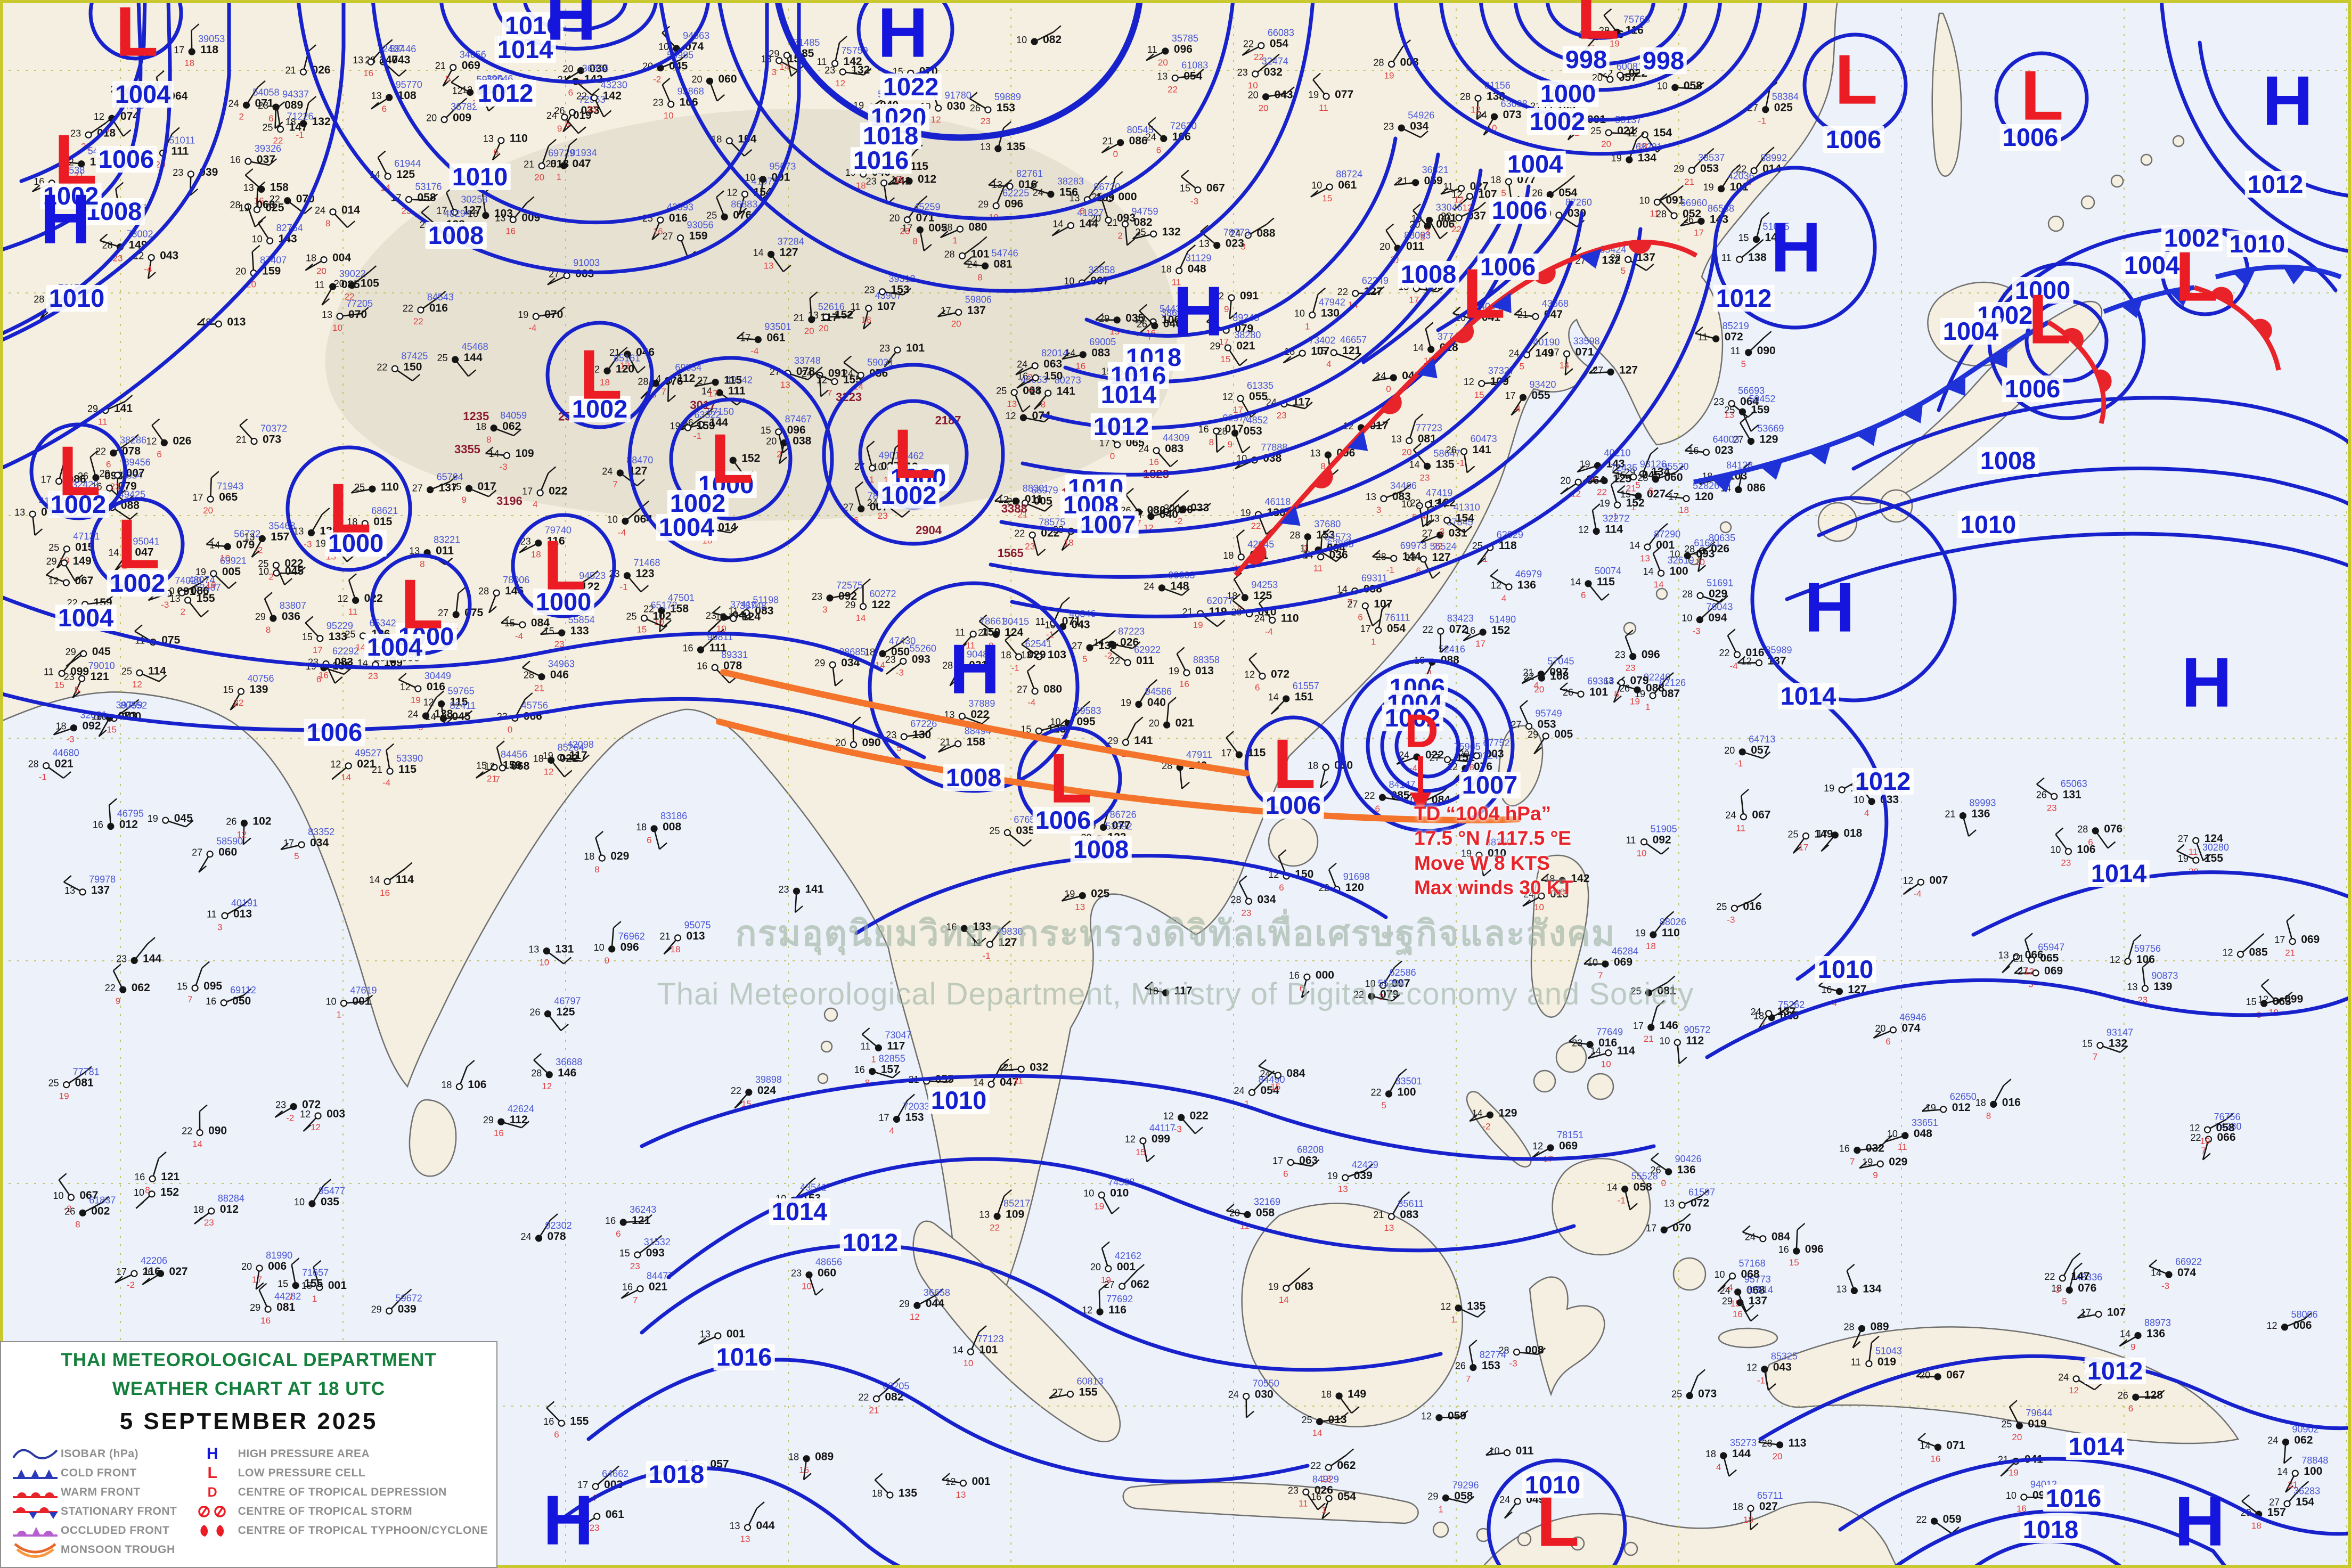 Image resolution: width=2351 pixels, height=1568 pixels. I want to click on svg-text: 3, so click(1242, 247).